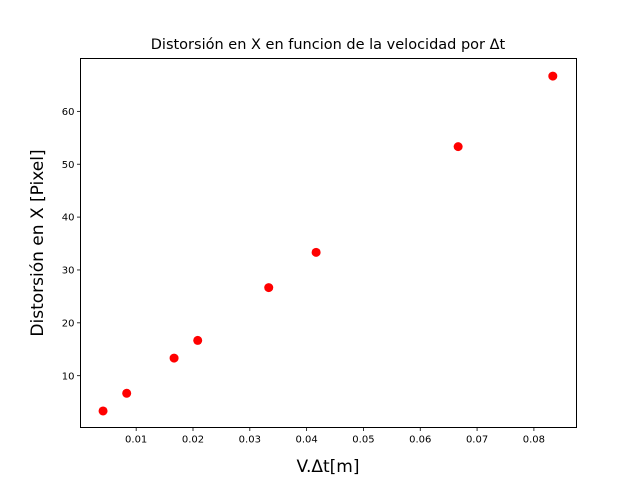 This screenshot has height=480, width=640. Describe the element at coordinates (193, 440) in the screenshot. I see `x-tick-label: 0.02` at that location.